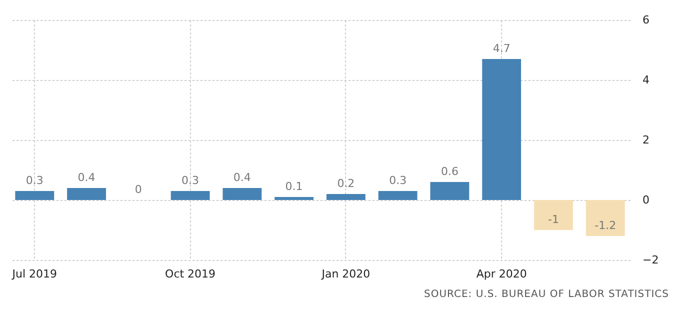  What do you see at coordinates (345, 274) in the screenshot?
I see `x-tick-label: Jan 2020` at bounding box center [345, 274].